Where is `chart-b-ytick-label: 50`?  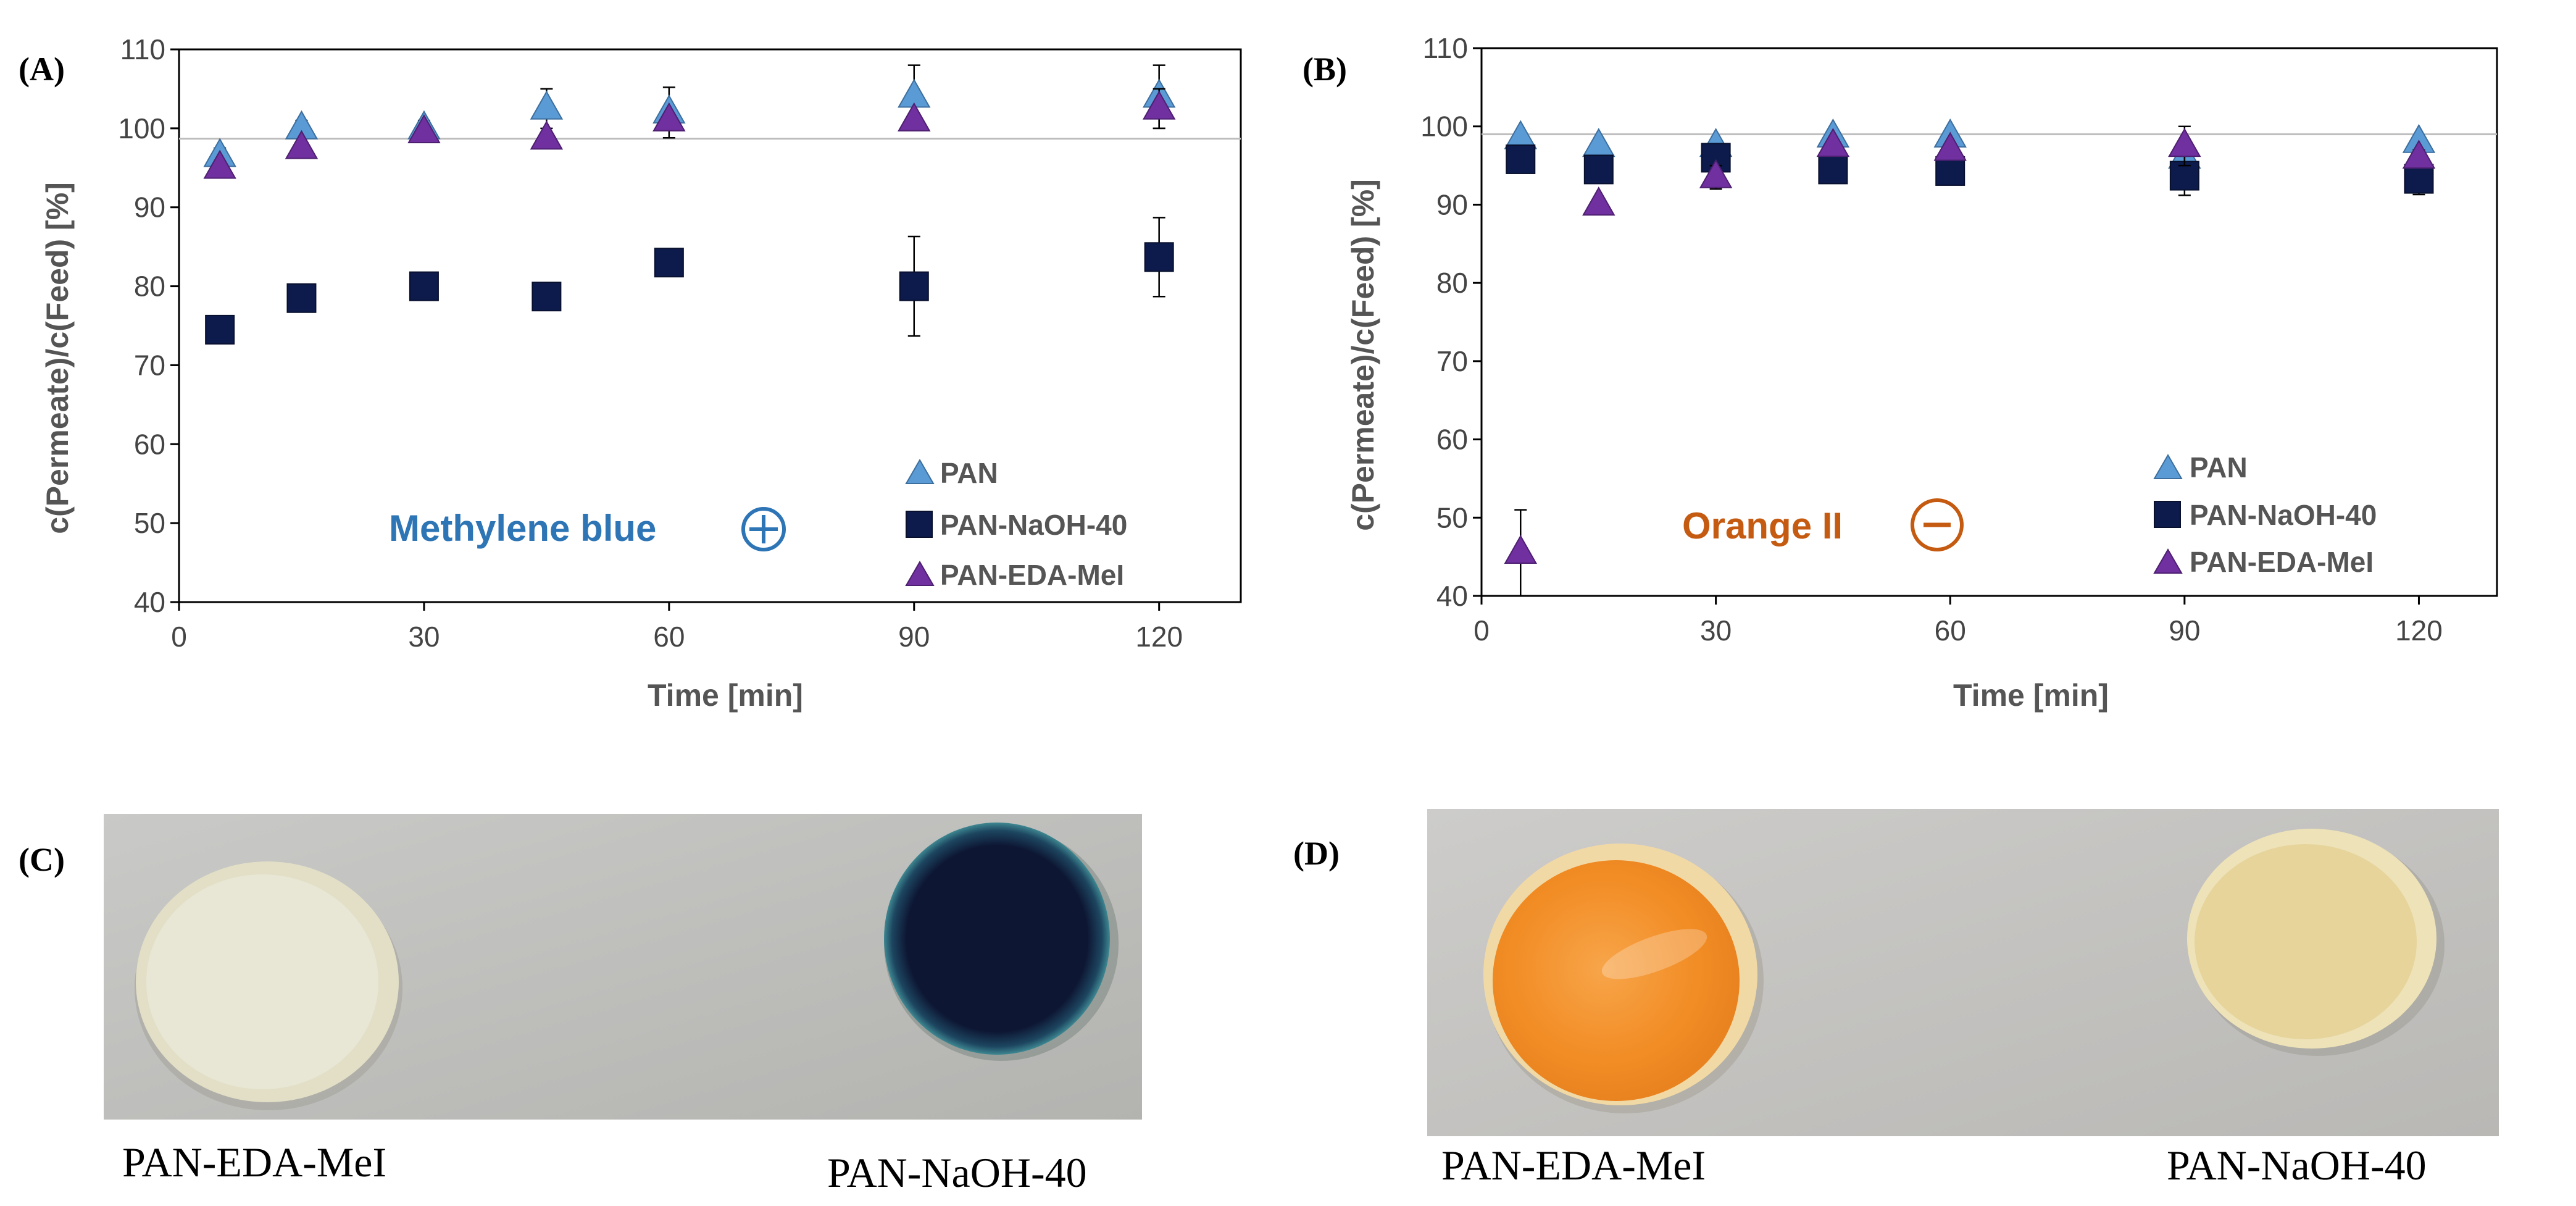 chart-b-ytick-label: 50 is located at coordinates (1452, 517).